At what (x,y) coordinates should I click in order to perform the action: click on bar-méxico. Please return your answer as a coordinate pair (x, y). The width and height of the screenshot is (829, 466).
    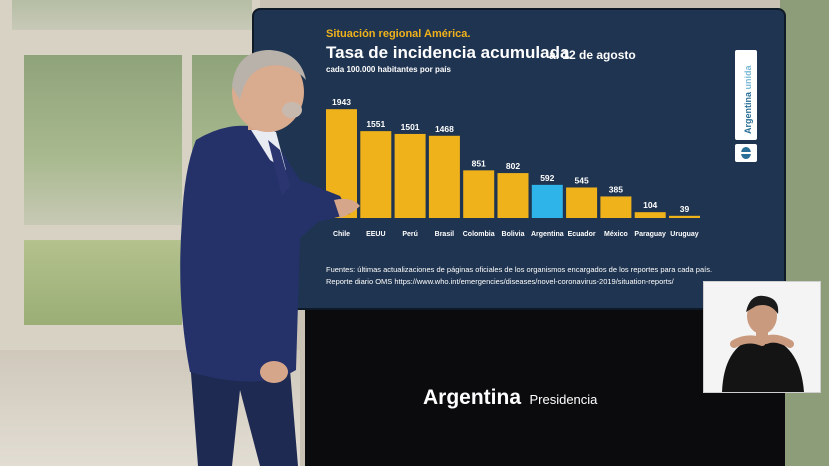
    Looking at the image, I should click on (616, 207).